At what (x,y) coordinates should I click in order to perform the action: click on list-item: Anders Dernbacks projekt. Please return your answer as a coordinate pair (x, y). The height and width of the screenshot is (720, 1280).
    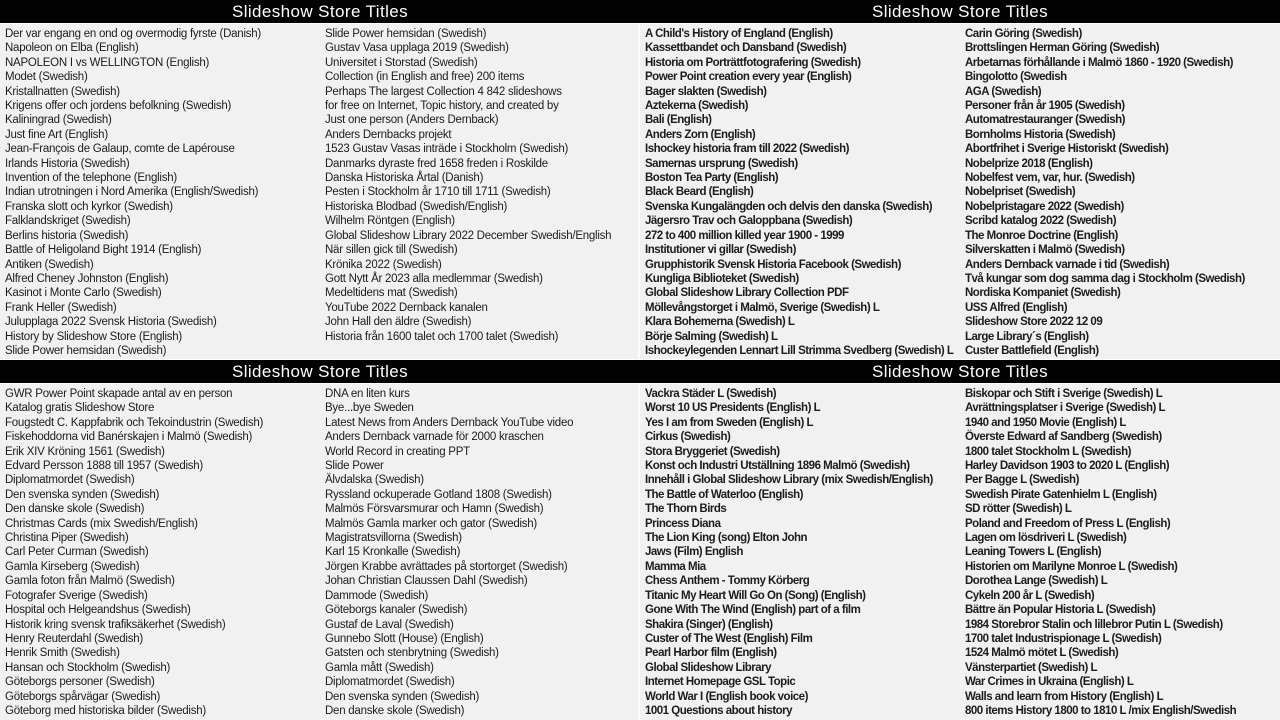
    Looking at the image, I should click on (388, 134).